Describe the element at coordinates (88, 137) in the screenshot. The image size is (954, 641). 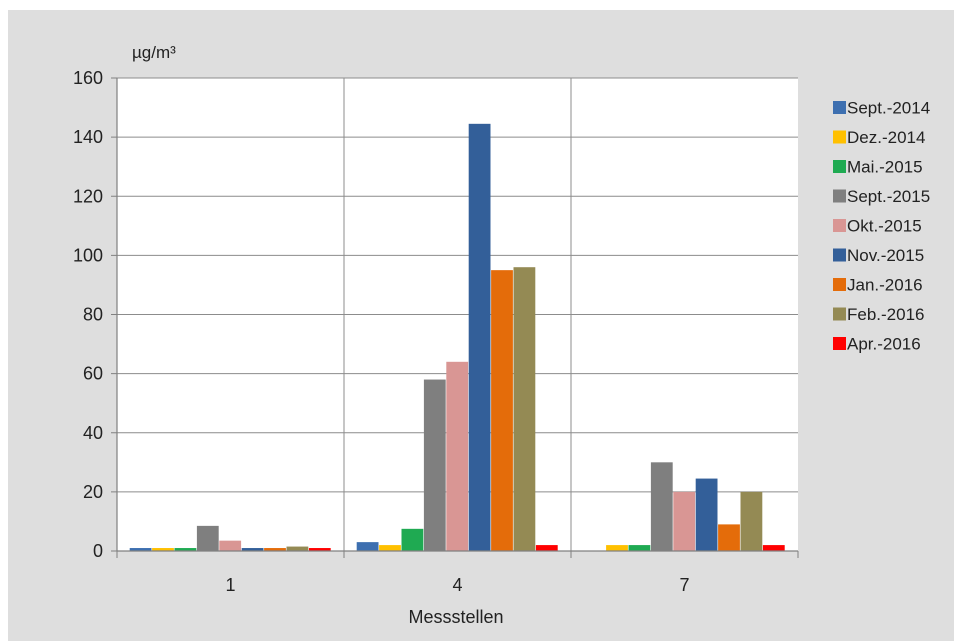
I see `y-tick-label: 140` at that location.